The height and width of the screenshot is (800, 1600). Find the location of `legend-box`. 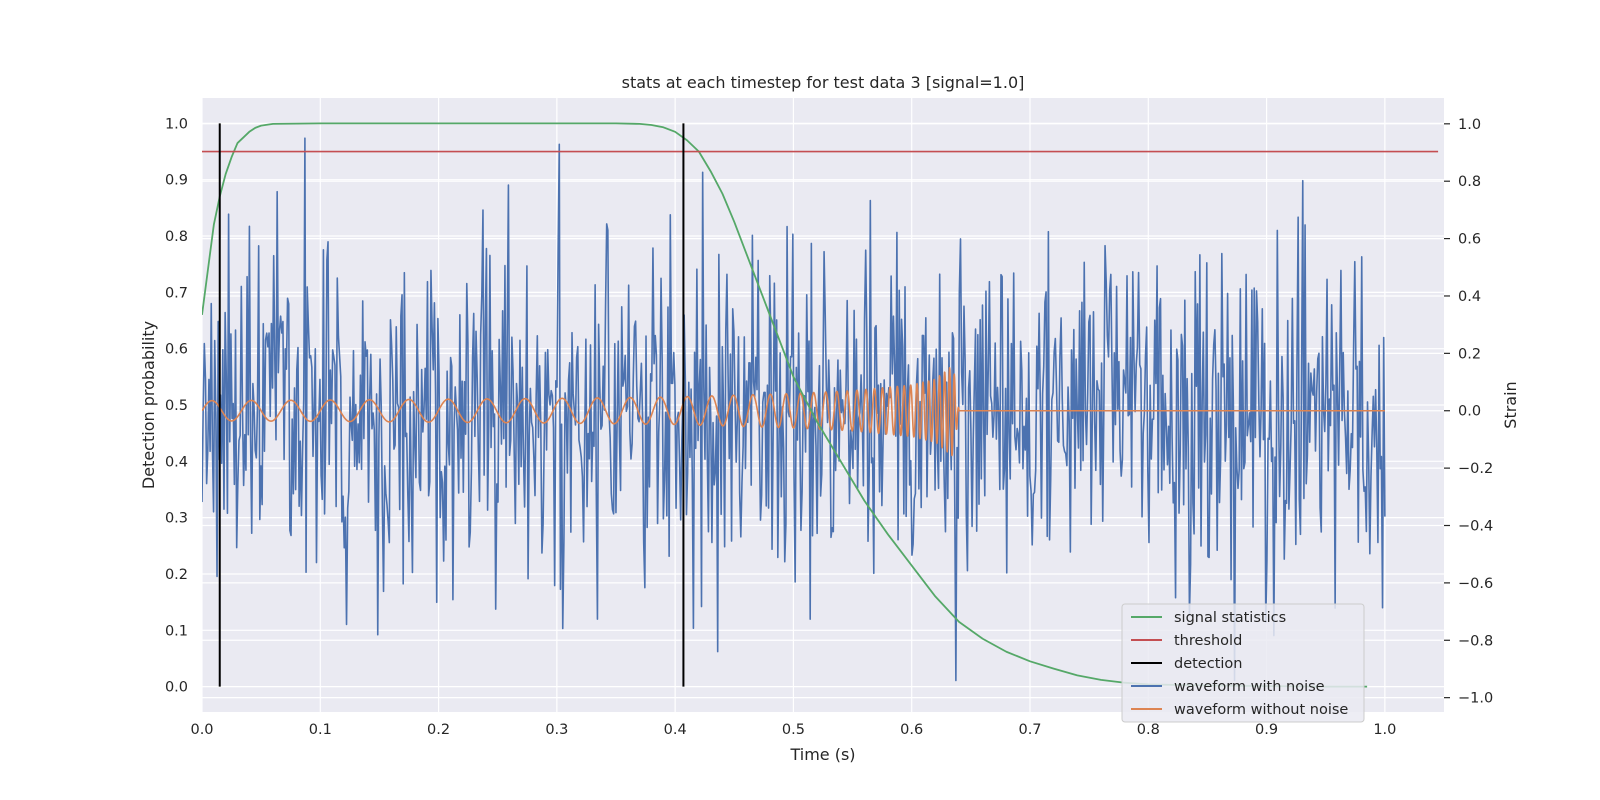

legend-box is located at coordinates (1243, 663).